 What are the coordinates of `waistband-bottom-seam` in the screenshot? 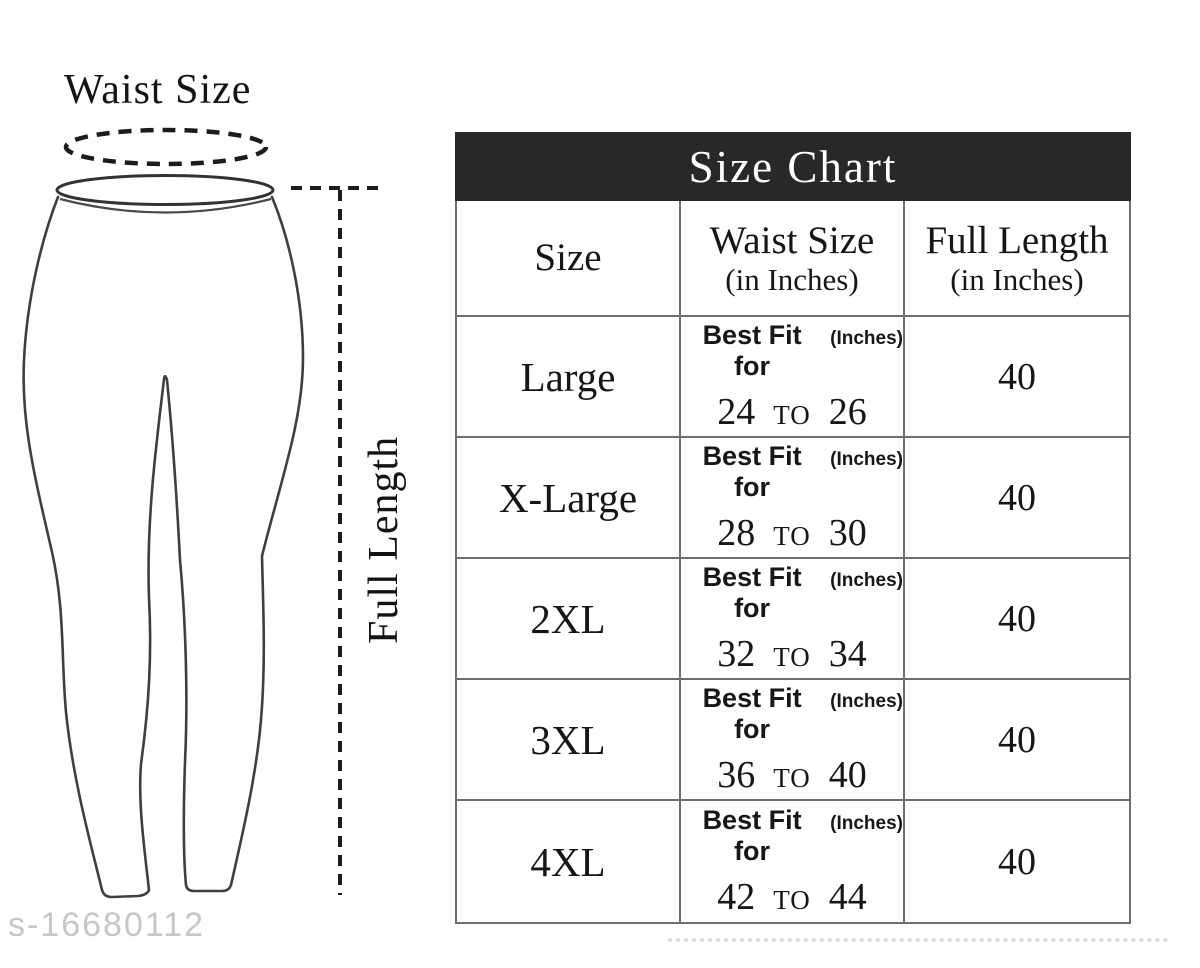 It's located at (165, 205).